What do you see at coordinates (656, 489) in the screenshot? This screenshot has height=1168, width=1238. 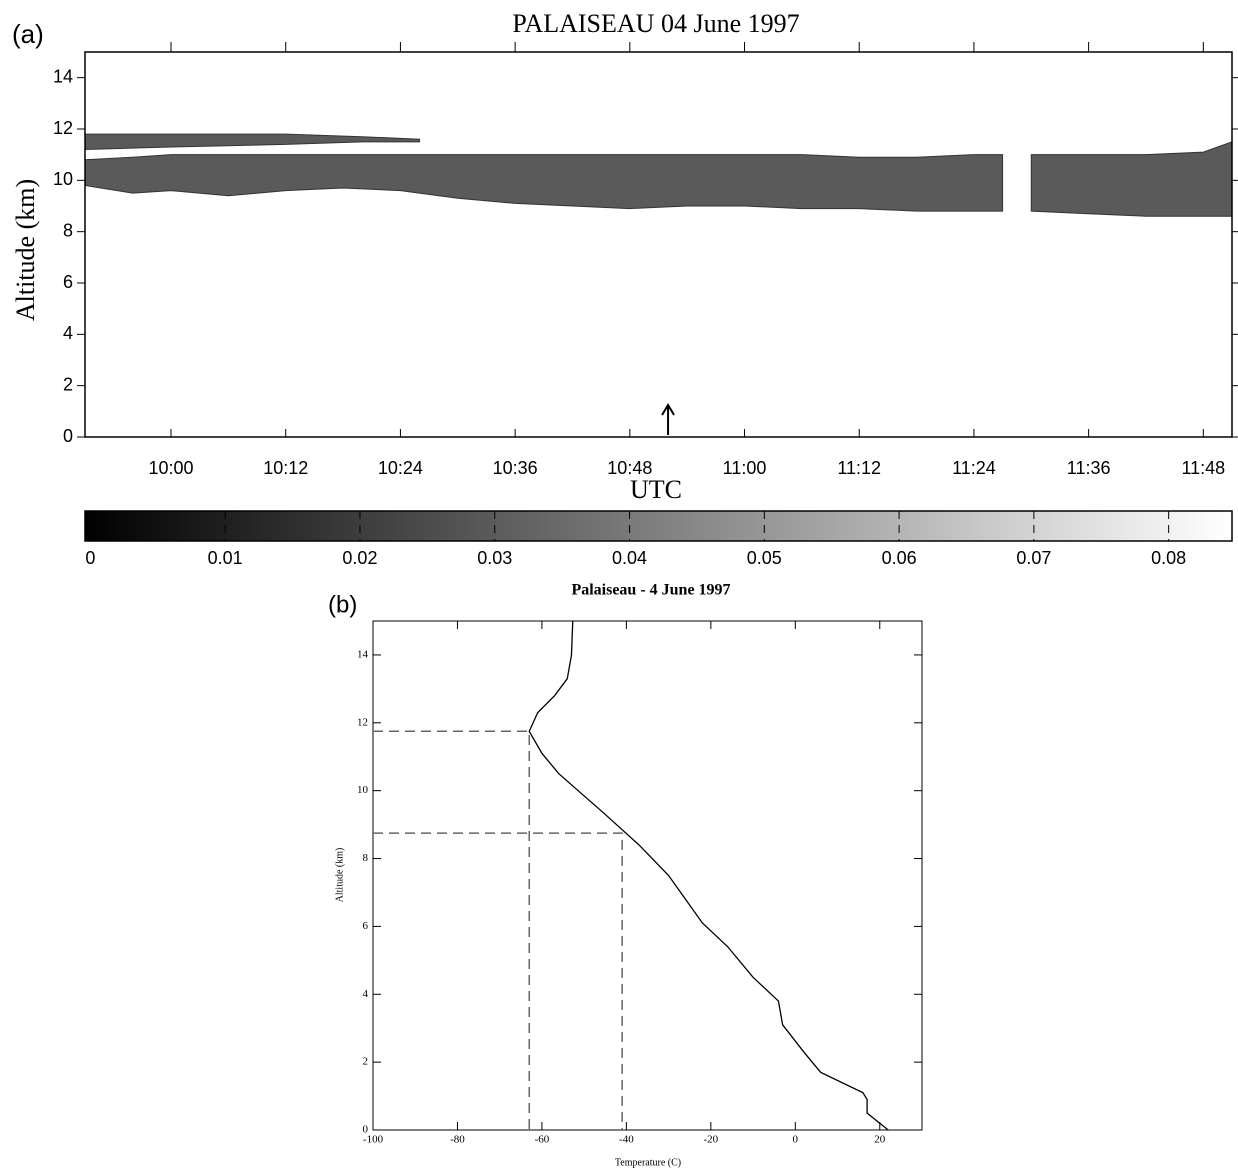 I see `x-axis-label: UTC` at bounding box center [656, 489].